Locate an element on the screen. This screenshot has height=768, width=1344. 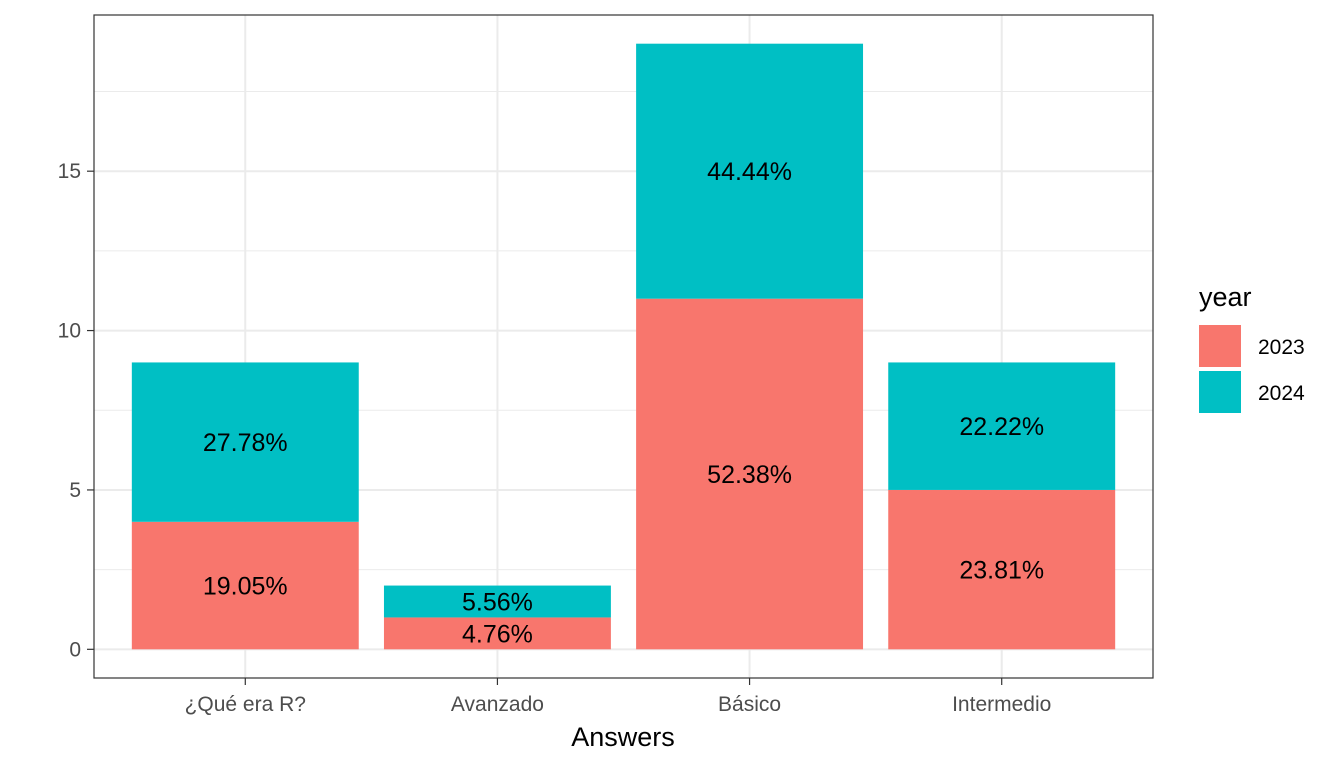
data-label: 27.78% is located at coordinates (245, 443).